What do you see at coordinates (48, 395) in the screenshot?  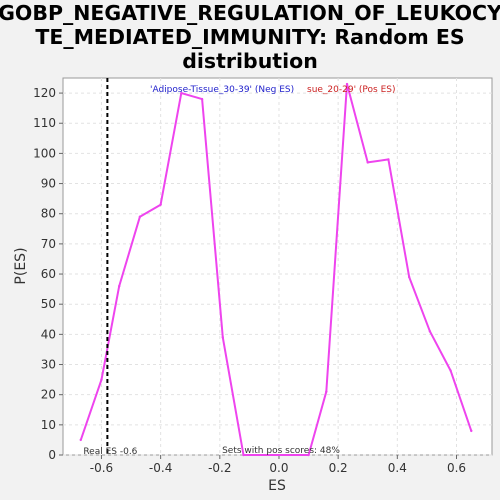 I see `y-tick-label: 20` at bounding box center [48, 395].